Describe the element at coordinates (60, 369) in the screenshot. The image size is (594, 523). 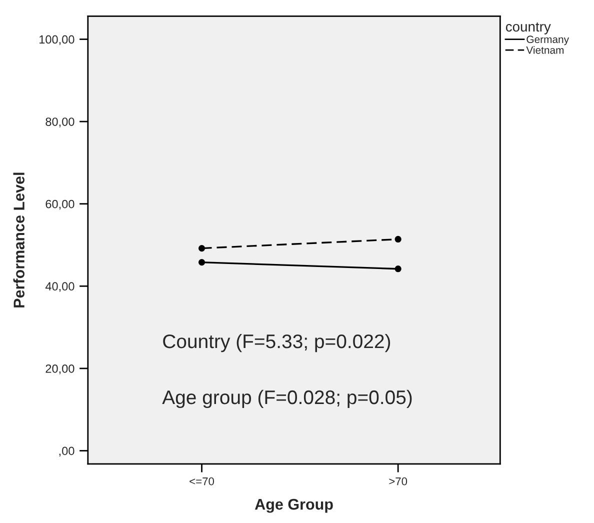
I see `y-tick-label: 20,00` at that location.